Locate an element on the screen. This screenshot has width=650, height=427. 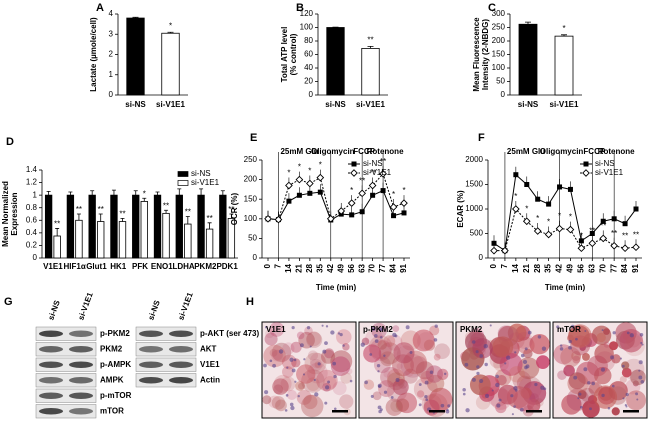
y-tick-label: 0.4 is located at coordinates (32, 232).